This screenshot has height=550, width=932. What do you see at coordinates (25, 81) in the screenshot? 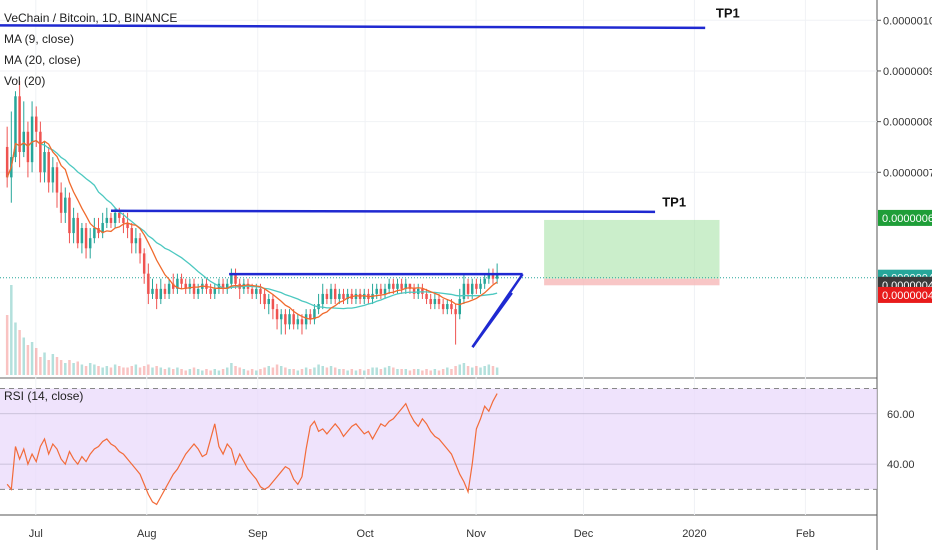
I see `volume-legend: Vol (20)` at bounding box center [25, 81].